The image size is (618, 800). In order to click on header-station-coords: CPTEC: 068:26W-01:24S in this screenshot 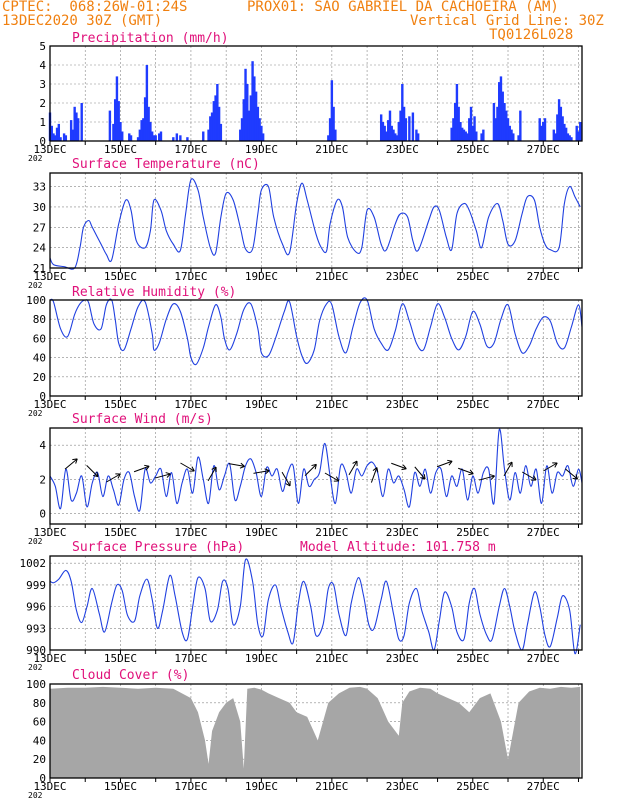, I will do `click(95, 7)`.